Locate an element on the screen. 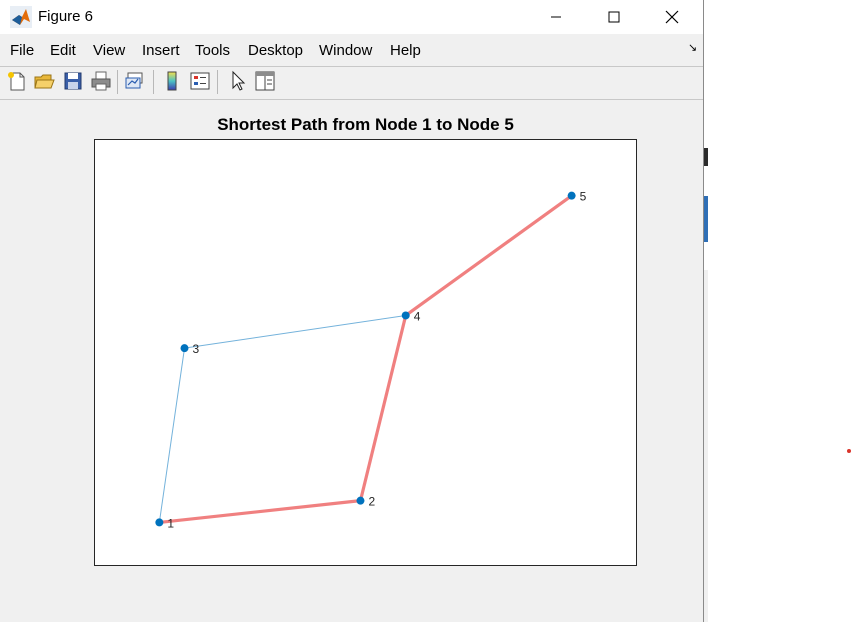  insert-colorbar-icon is located at coordinates (172, 81).